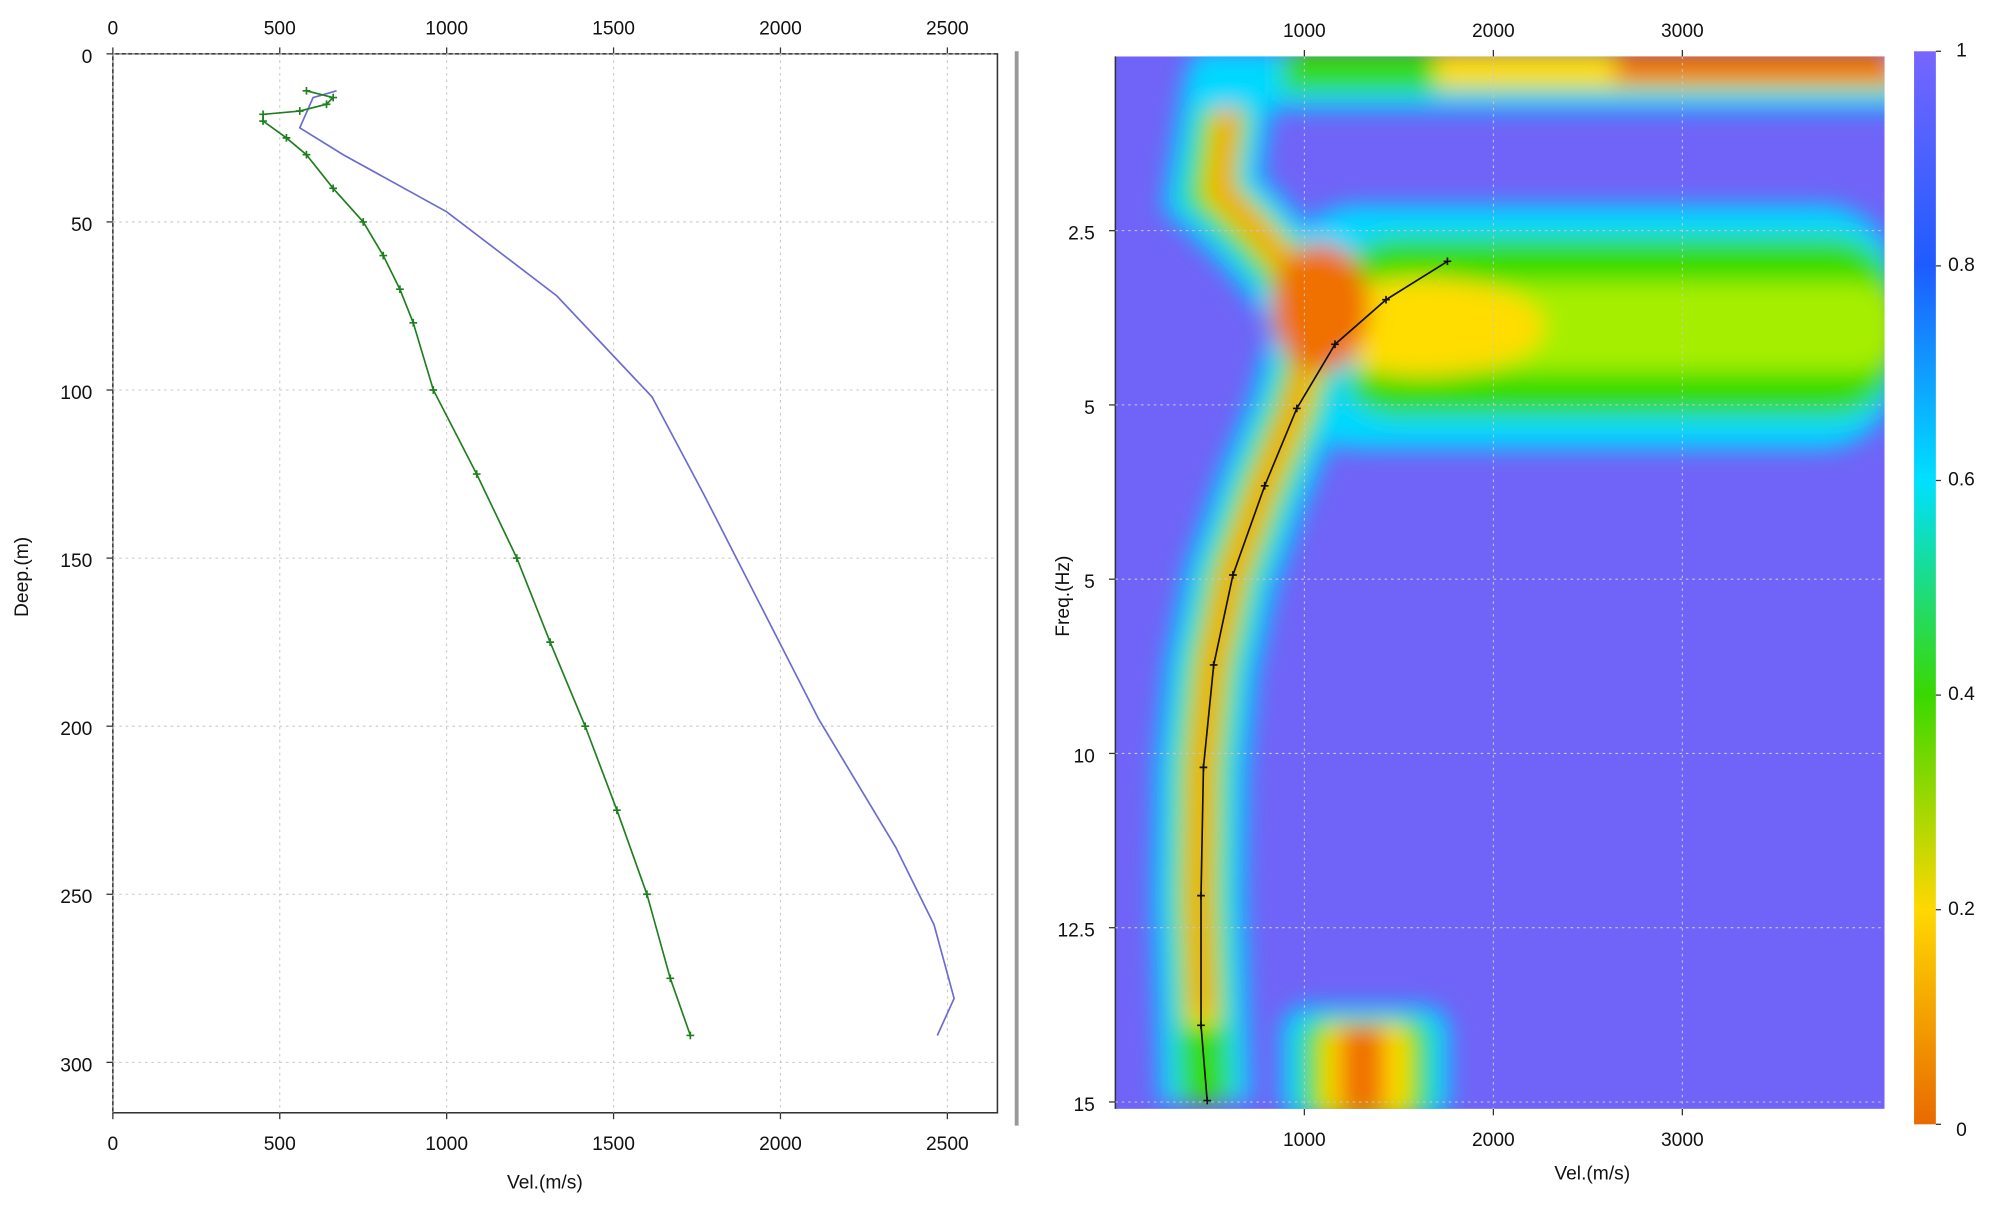 The image size is (2000, 1207). Describe the element at coordinates (1961, 50) in the screenshot. I see `colorbar-tick-label: 1` at that location.